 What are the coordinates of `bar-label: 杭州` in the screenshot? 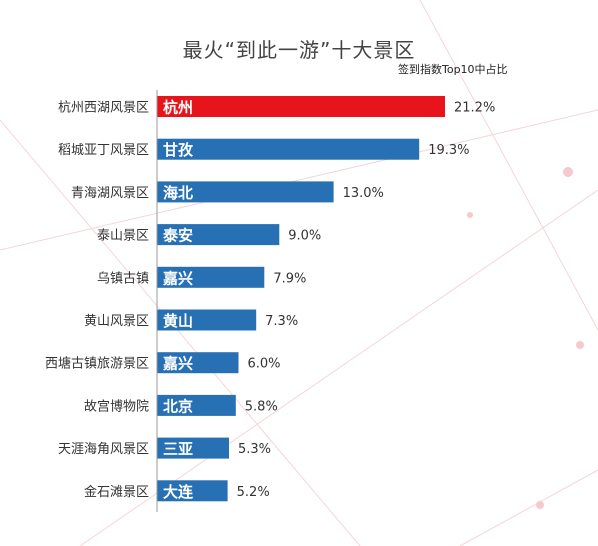 It's located at (178, 108).